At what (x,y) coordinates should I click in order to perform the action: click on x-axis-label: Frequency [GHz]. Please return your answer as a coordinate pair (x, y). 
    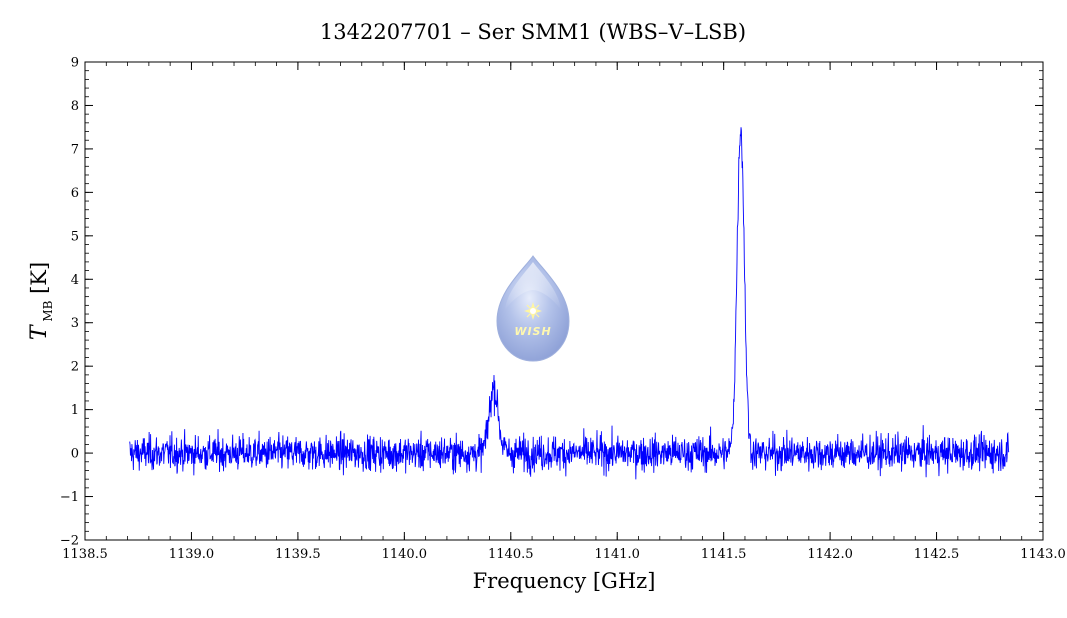
    Looking at the image, I should click on (564, 581).